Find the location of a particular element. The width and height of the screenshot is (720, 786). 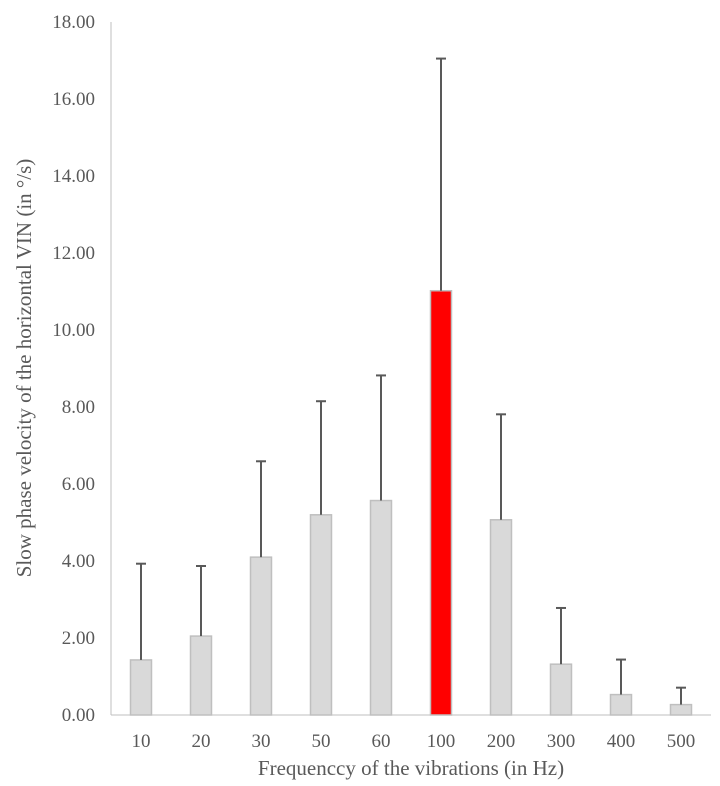

y-tick-label: 12.00 is located at coordinates (73, 253).